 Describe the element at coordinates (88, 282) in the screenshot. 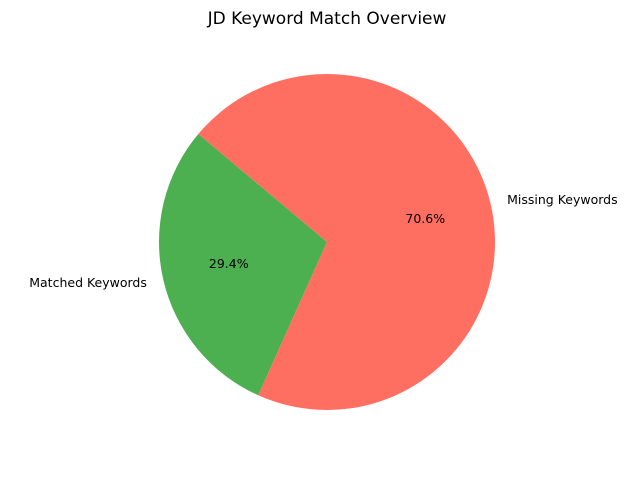

I see `slice-label: Matched Keywords` at that location.